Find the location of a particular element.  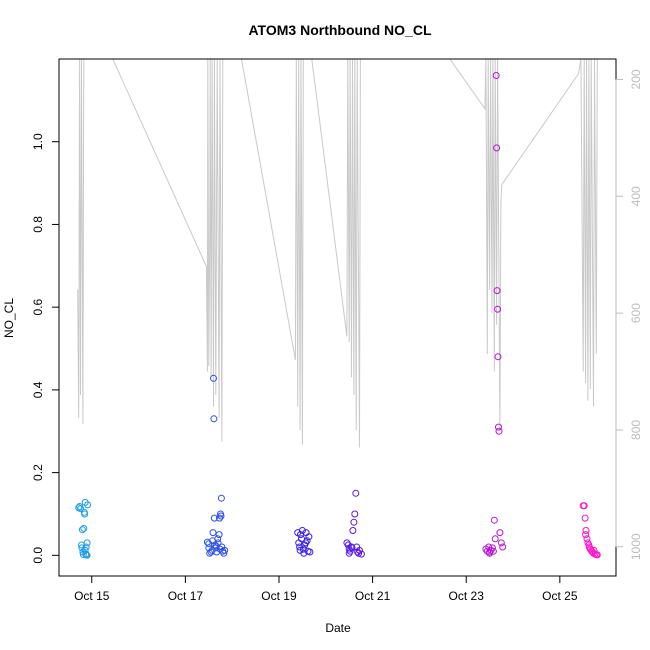

y2-axis: 200 400 600 800 1000 is located at coordinates (629, 314).